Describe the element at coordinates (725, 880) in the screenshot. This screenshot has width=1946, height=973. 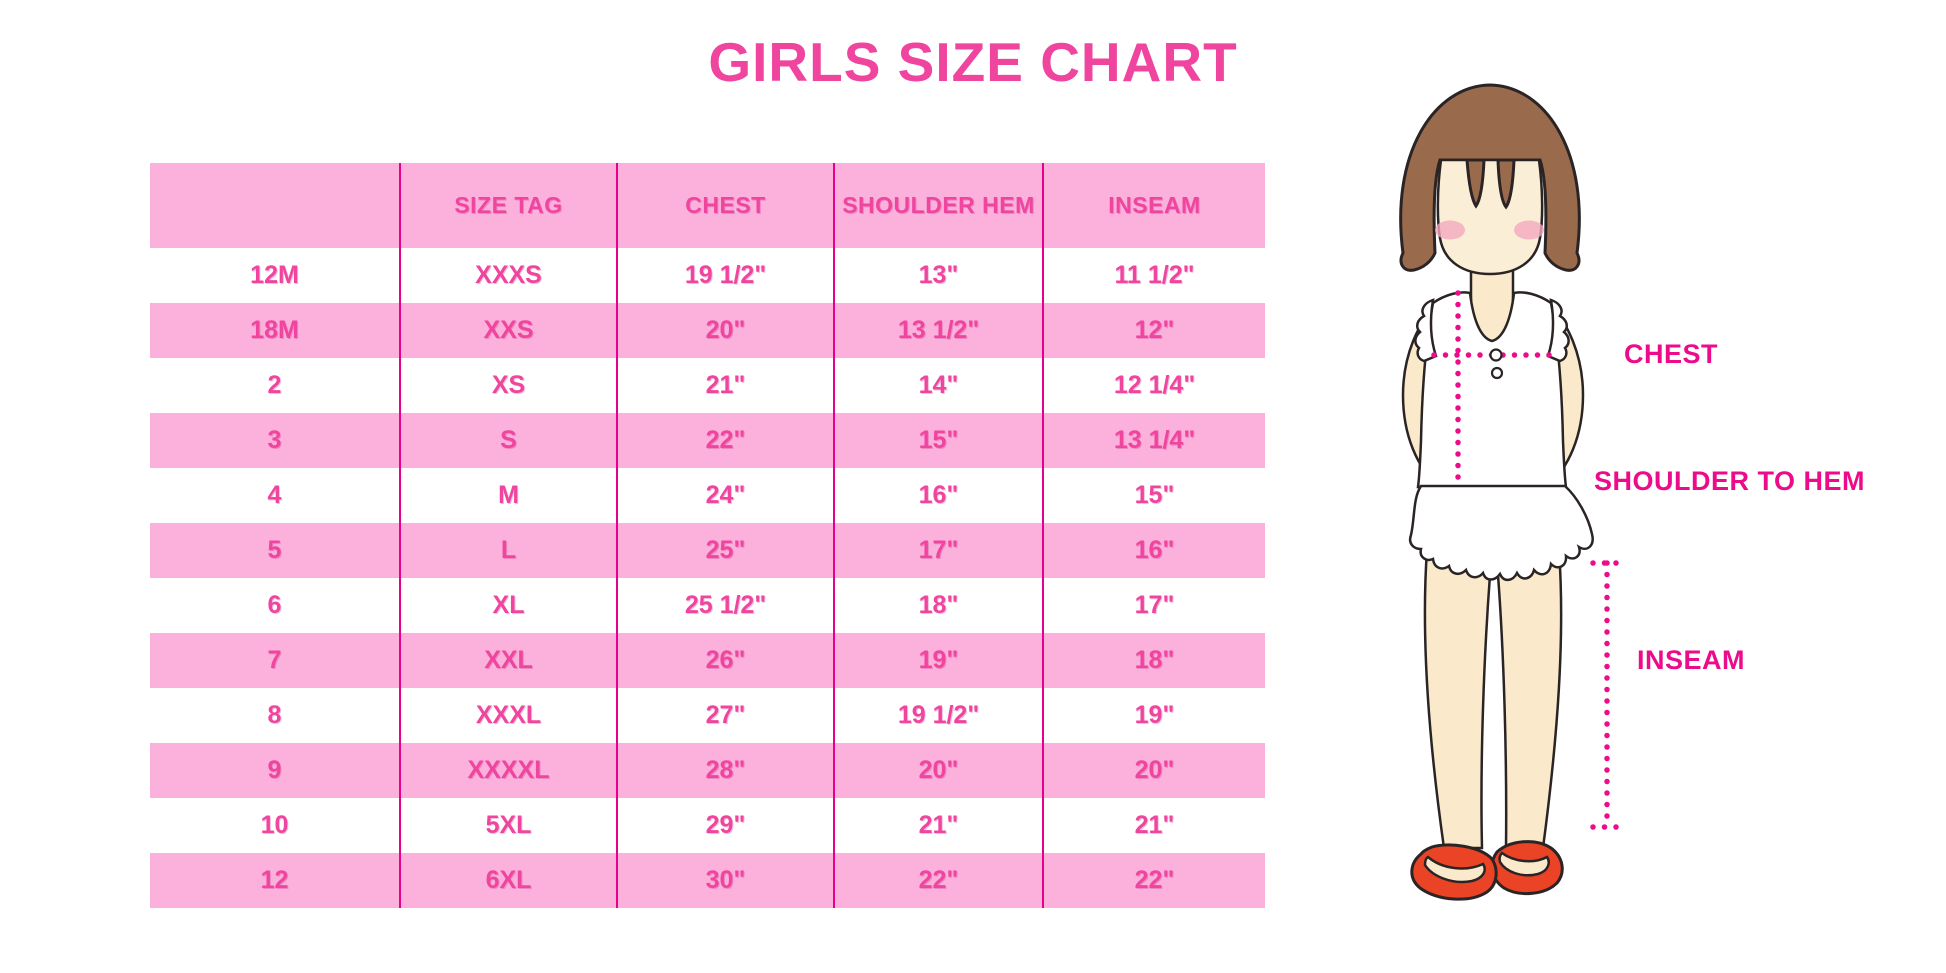
I see `table-cell: 30"` at that location.